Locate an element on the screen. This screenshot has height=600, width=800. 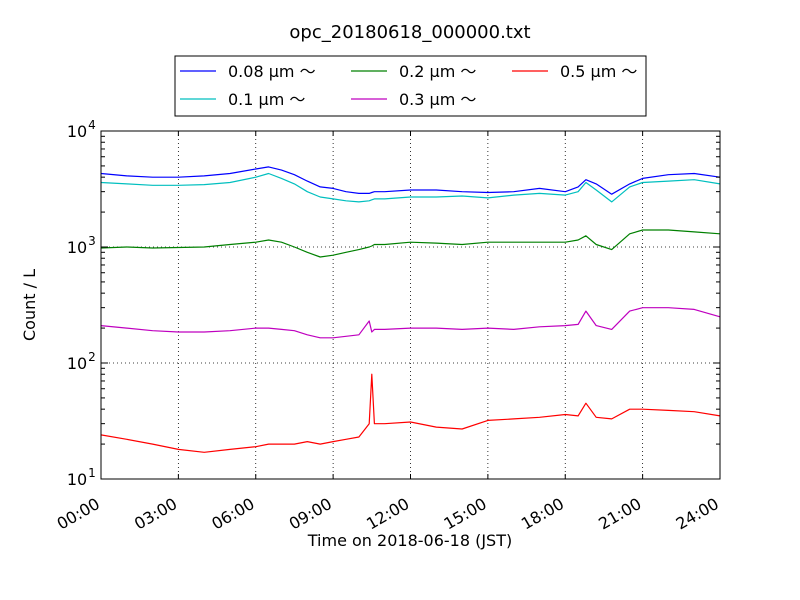
legend-label: 0.1 μm ～ is located at coordinates (266, 99).